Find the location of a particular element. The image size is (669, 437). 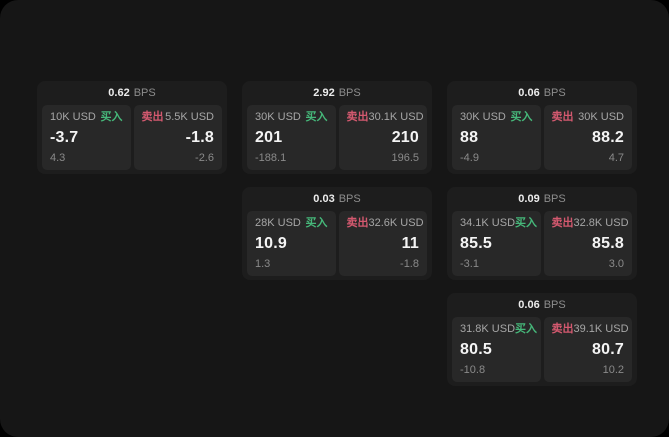

buy-price: -3.7 is located at coordinates (64, 137).